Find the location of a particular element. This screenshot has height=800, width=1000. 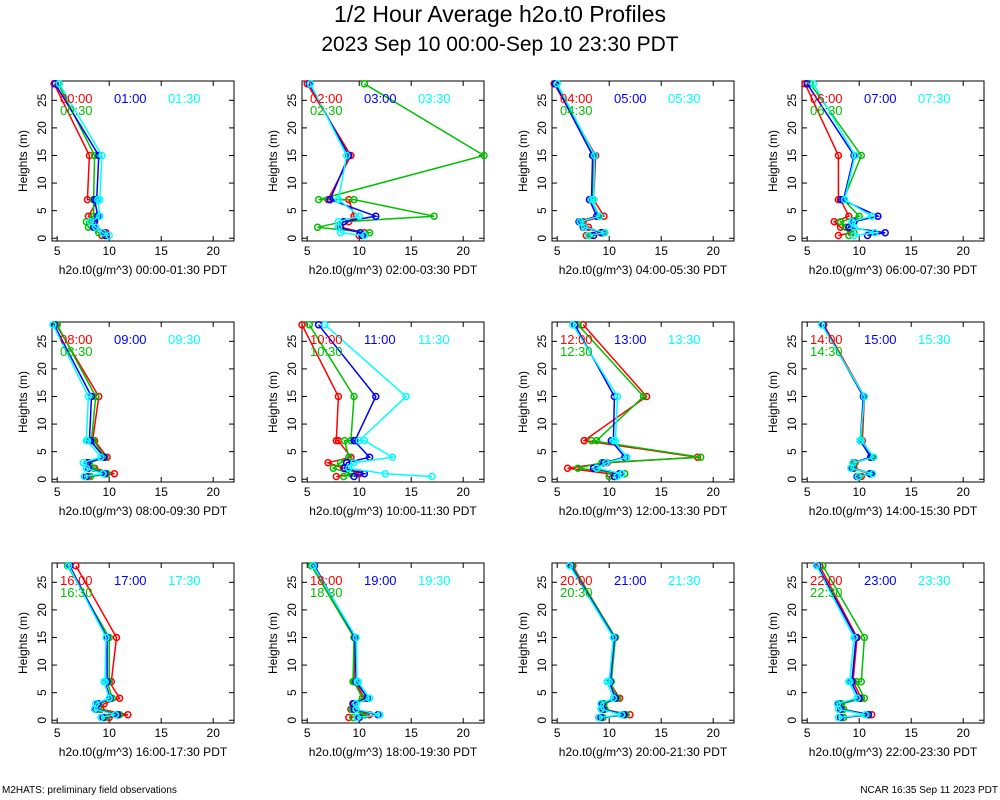

legend-entry: 19:30 is located at coordinates (434, 580).